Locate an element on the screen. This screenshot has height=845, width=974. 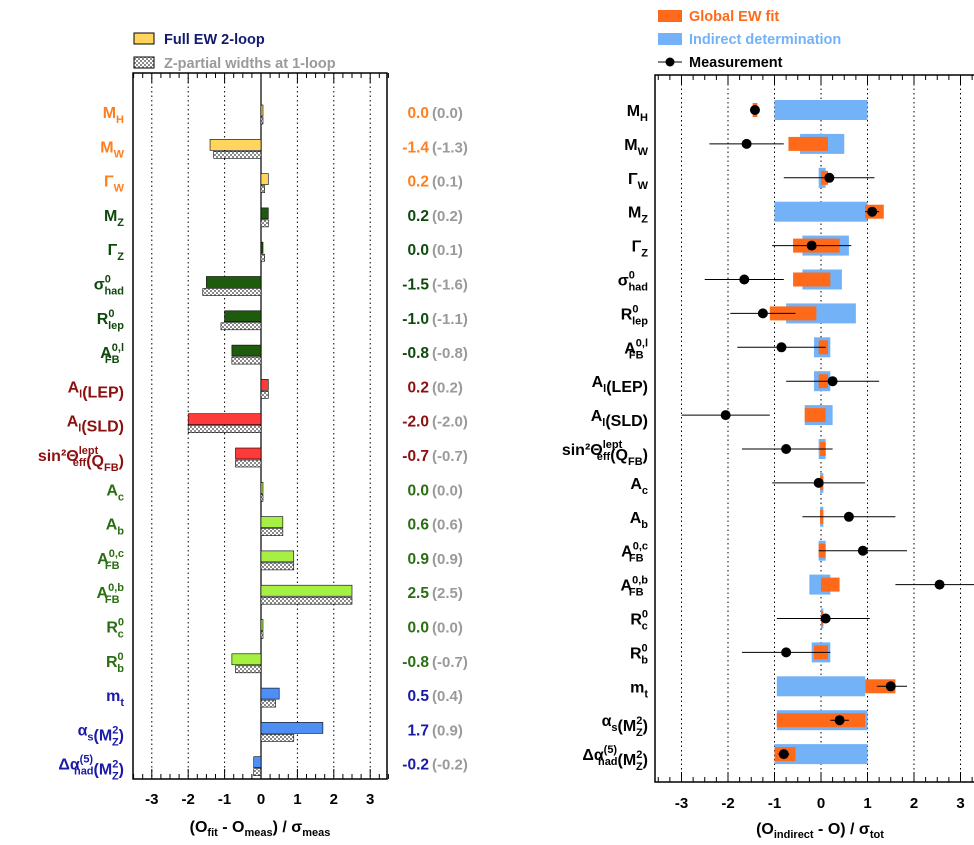
left-row-label-name: Γ is located at coordinates (109, 182).